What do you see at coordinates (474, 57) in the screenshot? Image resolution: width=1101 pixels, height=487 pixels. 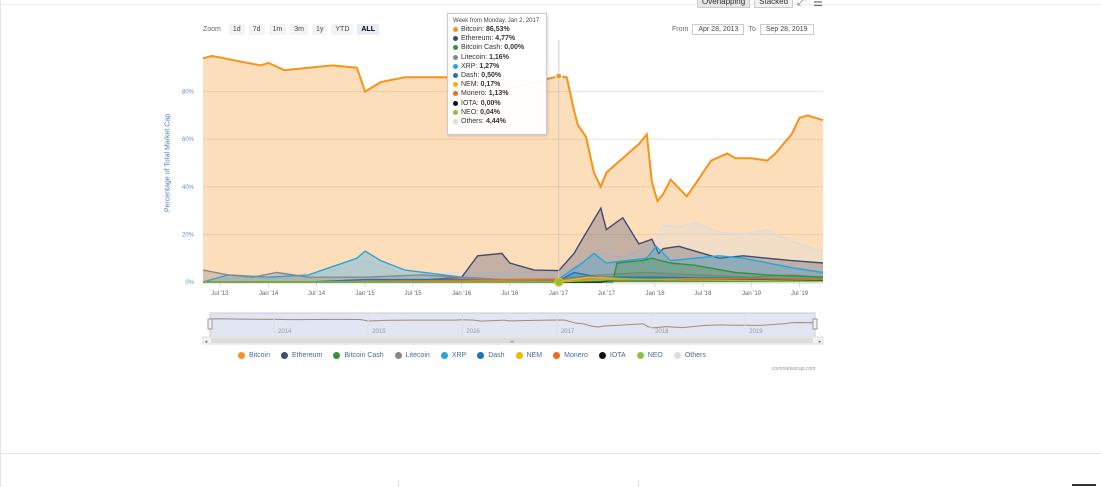 I see `tooltip-series-name: Litecoin:` at bounding box center [474, 57].